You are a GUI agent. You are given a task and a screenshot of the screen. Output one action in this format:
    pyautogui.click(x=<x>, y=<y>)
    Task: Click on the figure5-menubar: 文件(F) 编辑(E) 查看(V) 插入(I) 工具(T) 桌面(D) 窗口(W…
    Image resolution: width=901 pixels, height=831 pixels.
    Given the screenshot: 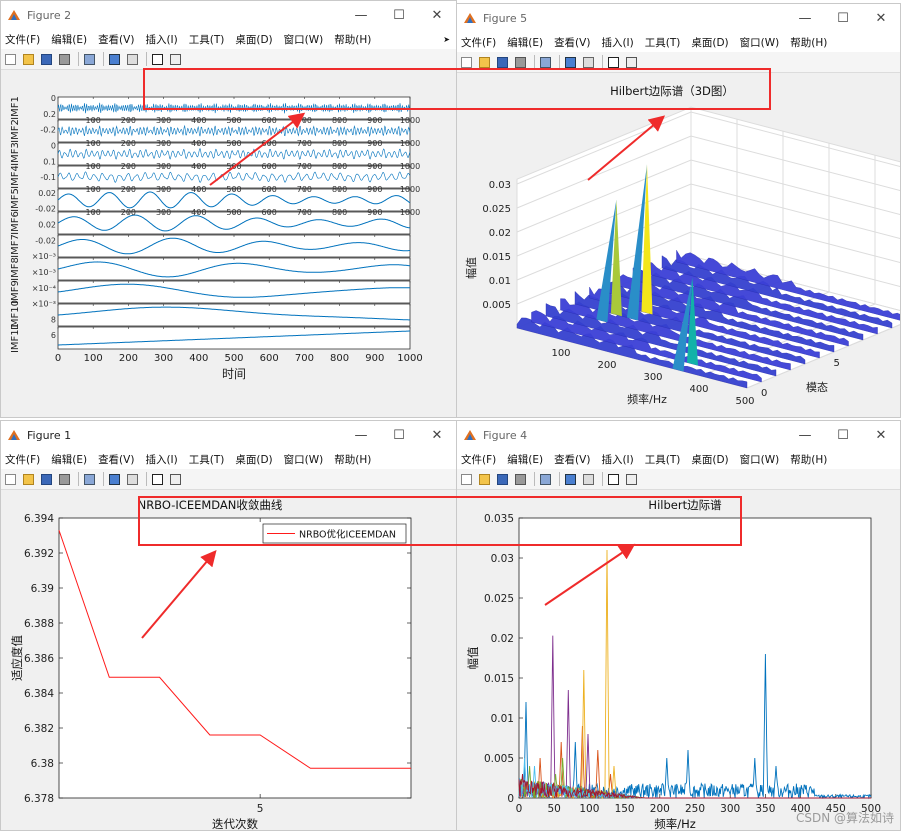 What is the action you would take?
    pyautogui.click(x=678, y=42)
    